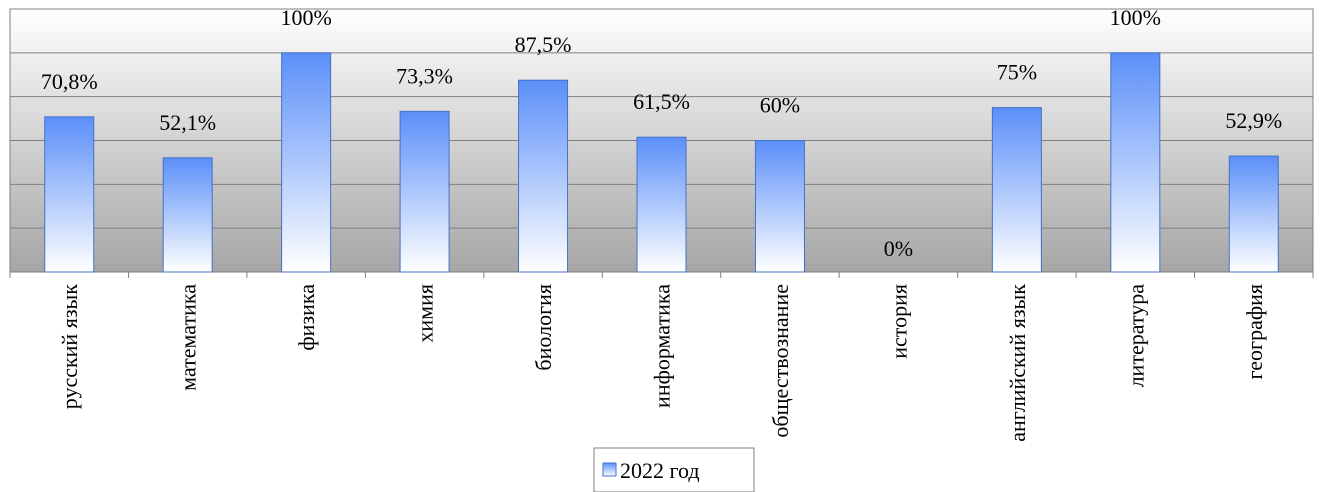  What do you see at coordinates (898, 321) in the screenshot?
I see `x-tick-label: история` at bounding box center [898, 321].